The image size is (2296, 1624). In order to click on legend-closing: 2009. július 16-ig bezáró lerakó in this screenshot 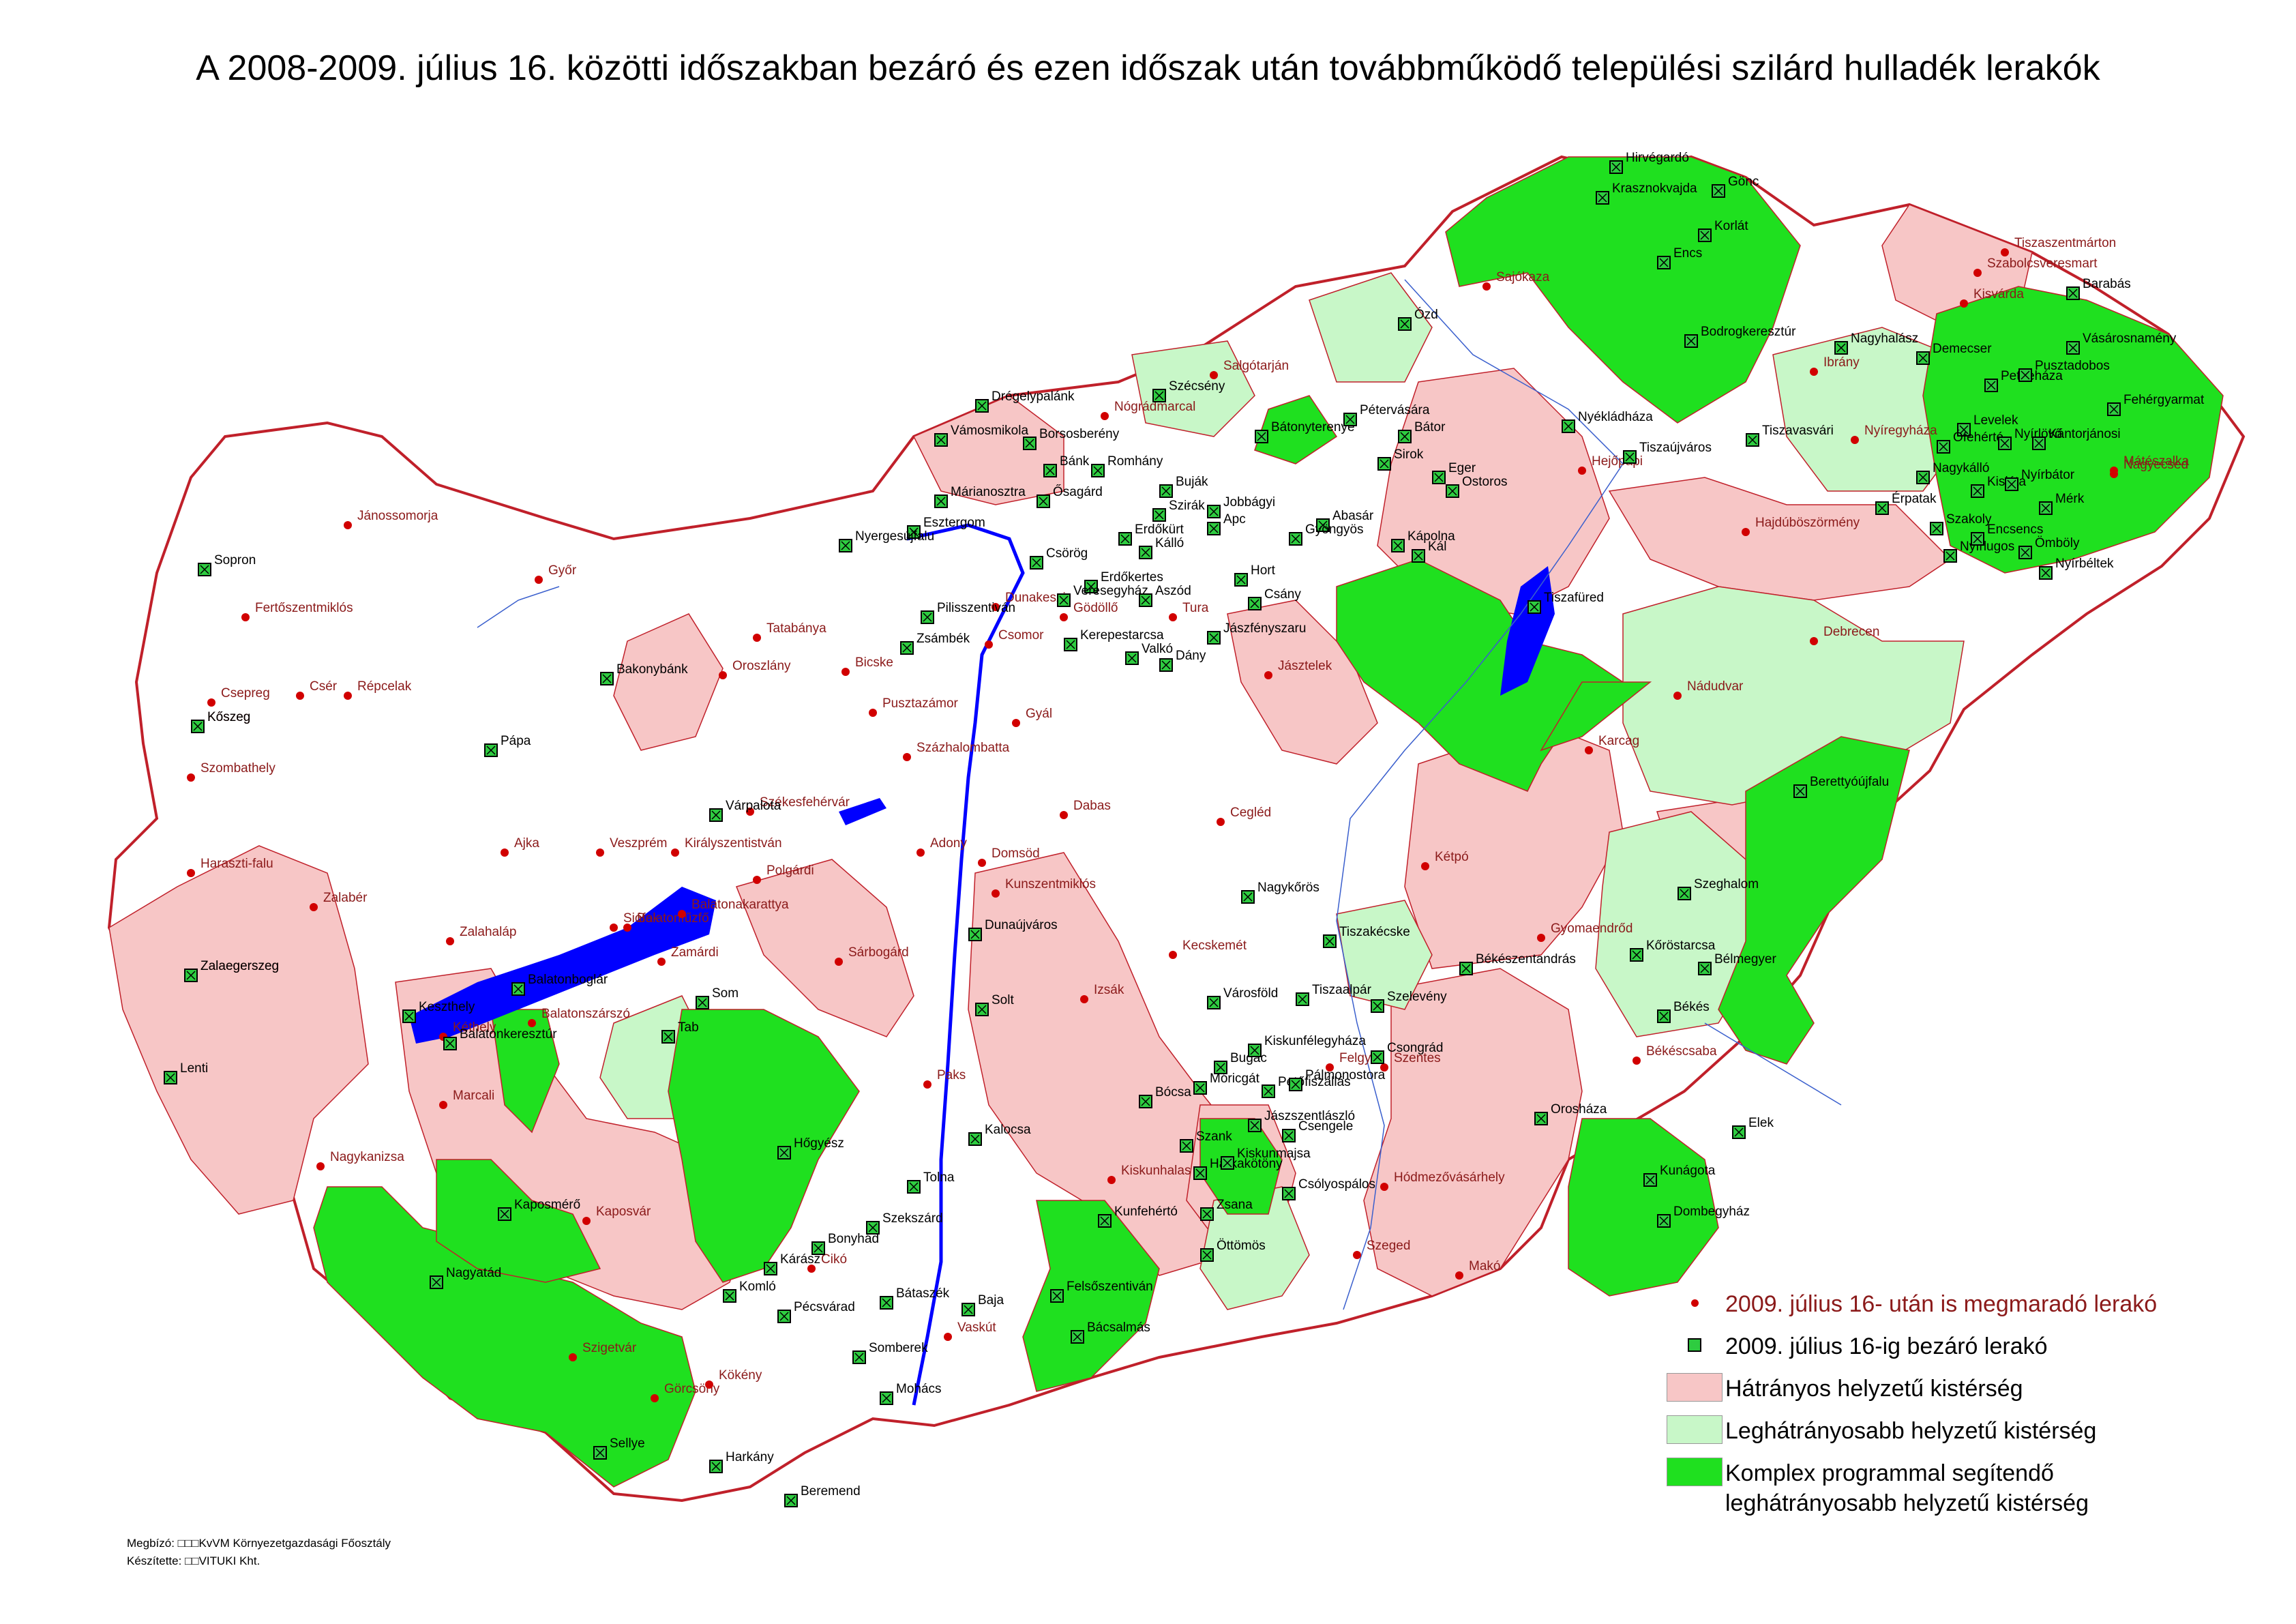, I will do `click(1971, 1346)`.